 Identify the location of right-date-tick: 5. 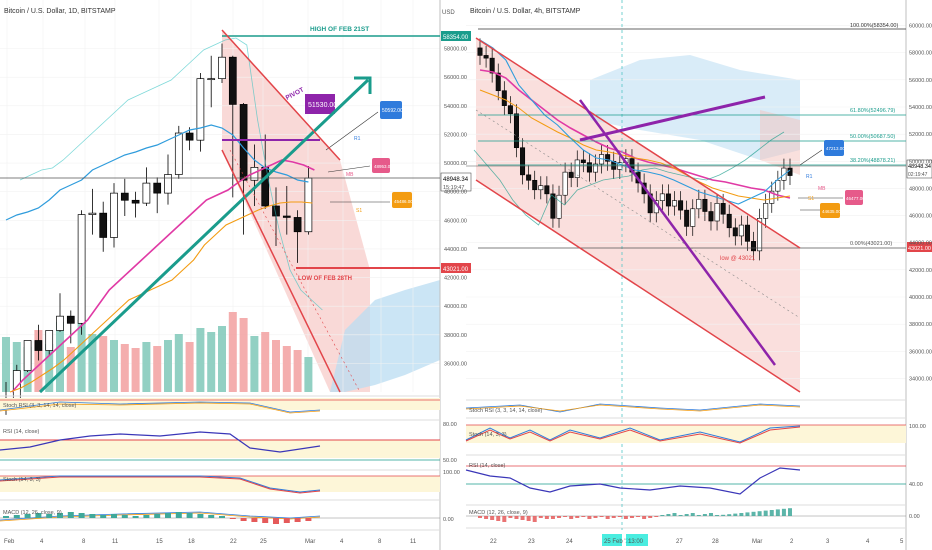
(902, 542).